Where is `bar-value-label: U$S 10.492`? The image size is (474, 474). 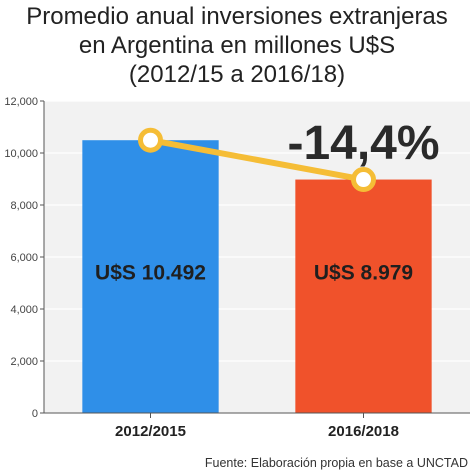
bar-value-label: U$S 10.492 is located at coordinates (150, 273).